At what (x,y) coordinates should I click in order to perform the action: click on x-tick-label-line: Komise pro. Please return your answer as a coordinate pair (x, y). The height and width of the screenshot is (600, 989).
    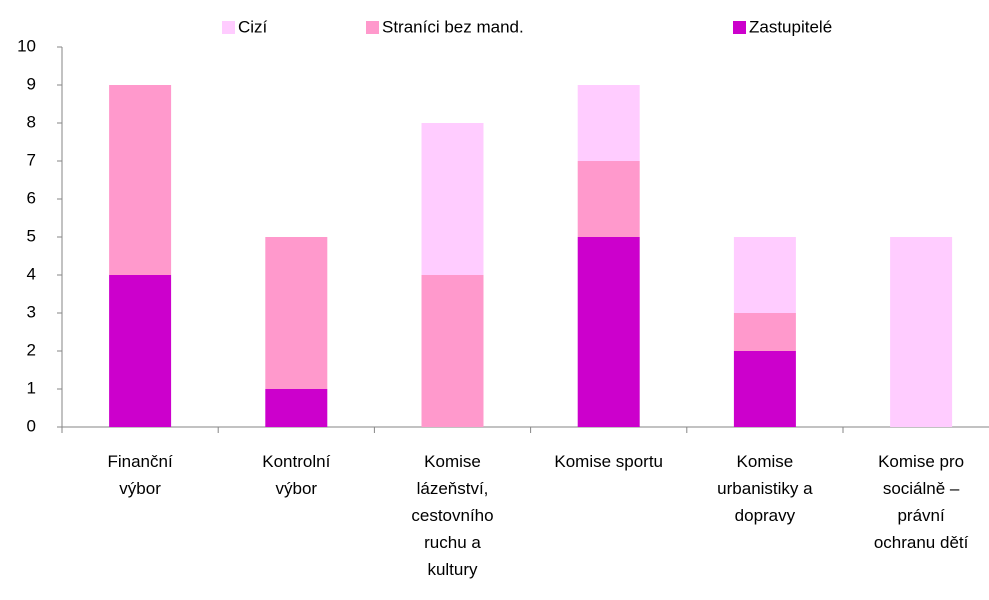
    Looking at the image, I should click on (921, 461).